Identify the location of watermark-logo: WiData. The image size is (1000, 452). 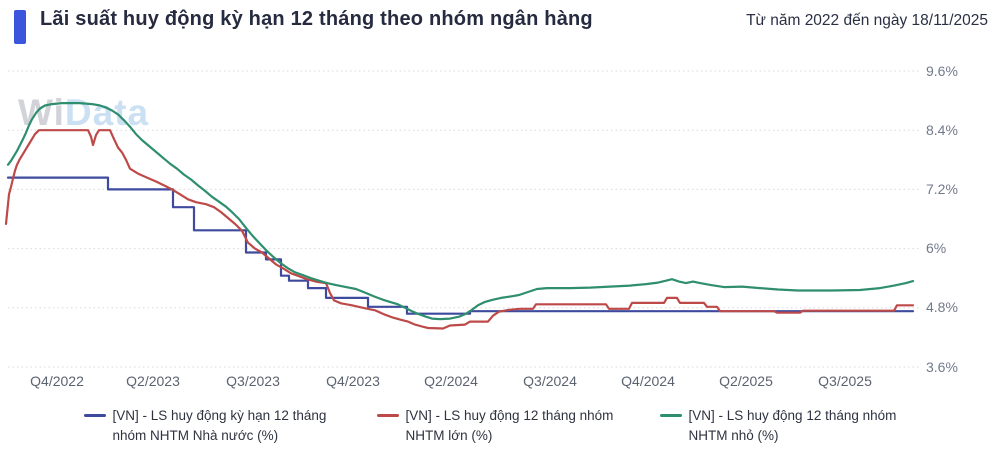
(83, 113).